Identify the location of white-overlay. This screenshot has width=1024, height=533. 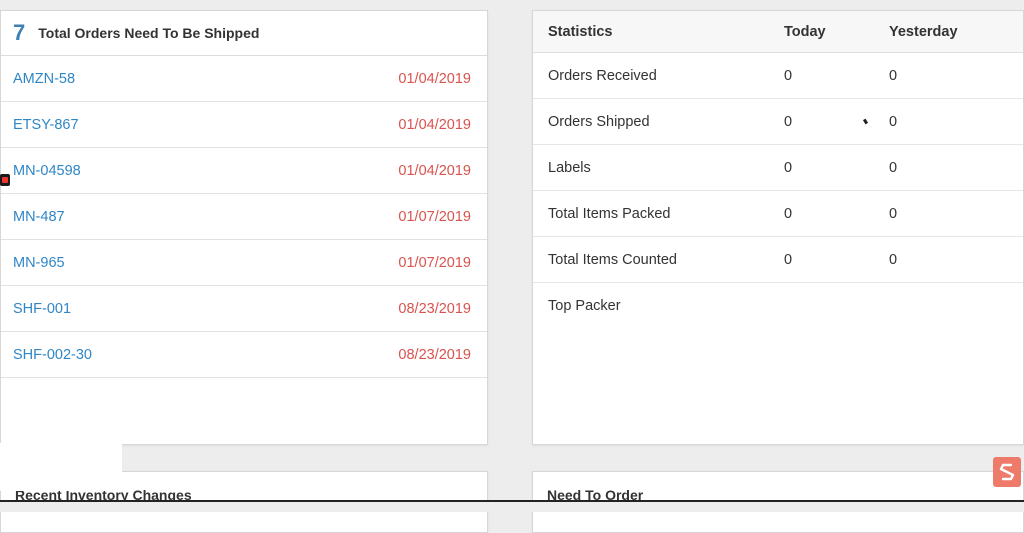
(61, 467).